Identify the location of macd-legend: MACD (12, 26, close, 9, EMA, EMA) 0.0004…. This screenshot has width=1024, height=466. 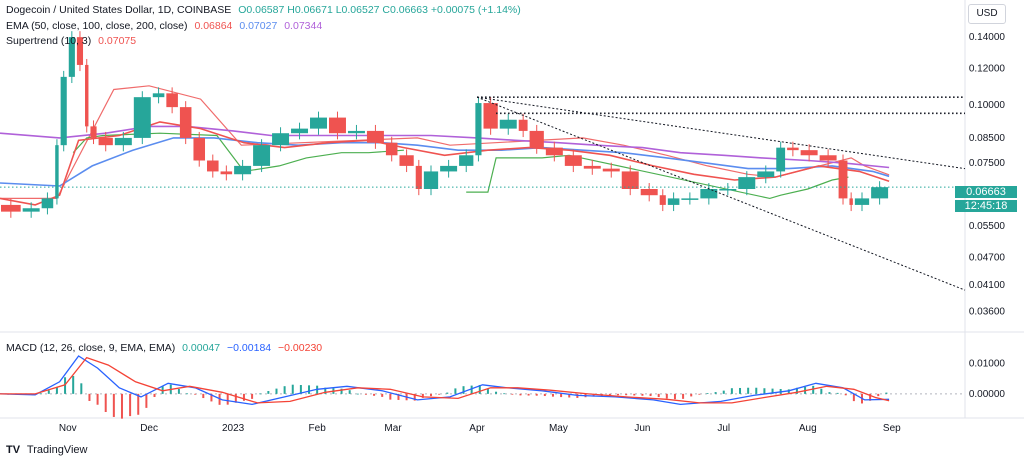
(166, 348).